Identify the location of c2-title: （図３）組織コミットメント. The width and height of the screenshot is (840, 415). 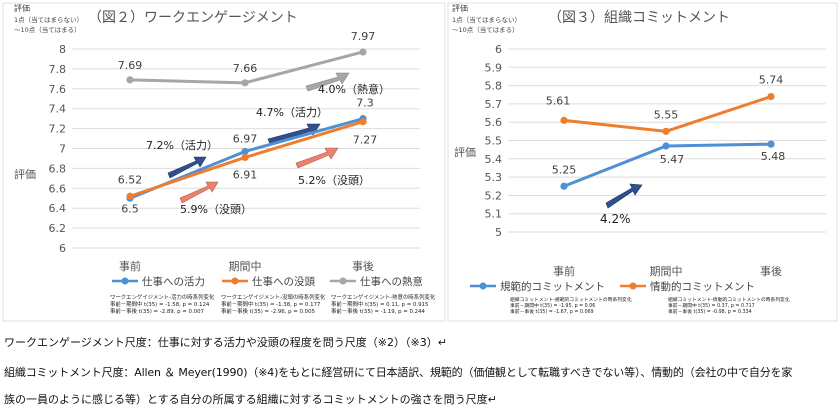
(639, 18).